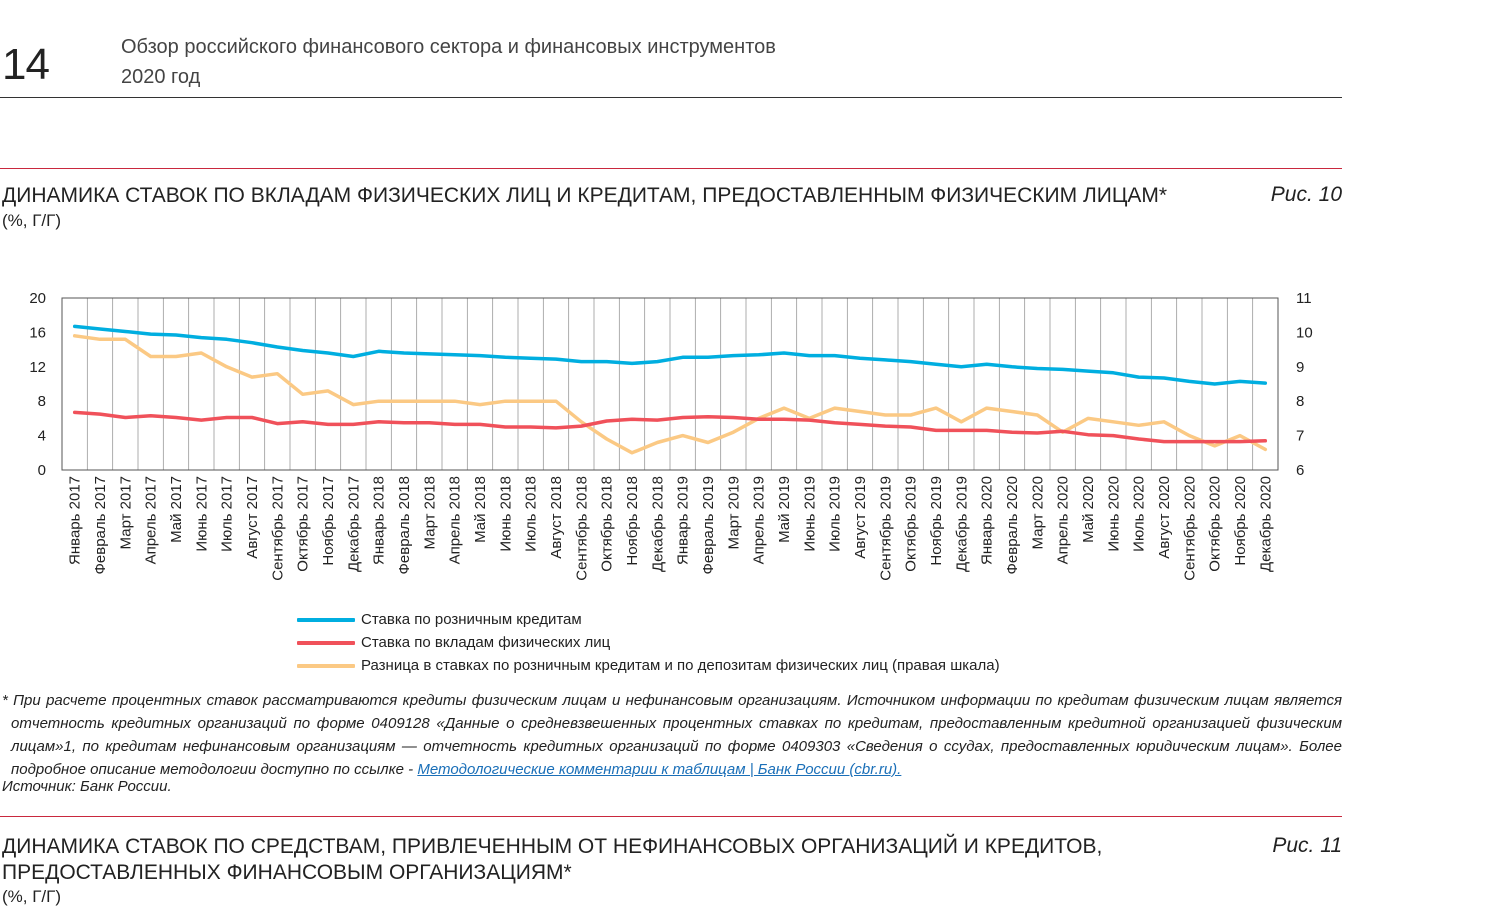 This screenshot has height=914, width=1499. What do you see at coordinates (37, 298) in the screenshot?
I see `y-left-tick-label: 20` at bounding box center [37, 298].